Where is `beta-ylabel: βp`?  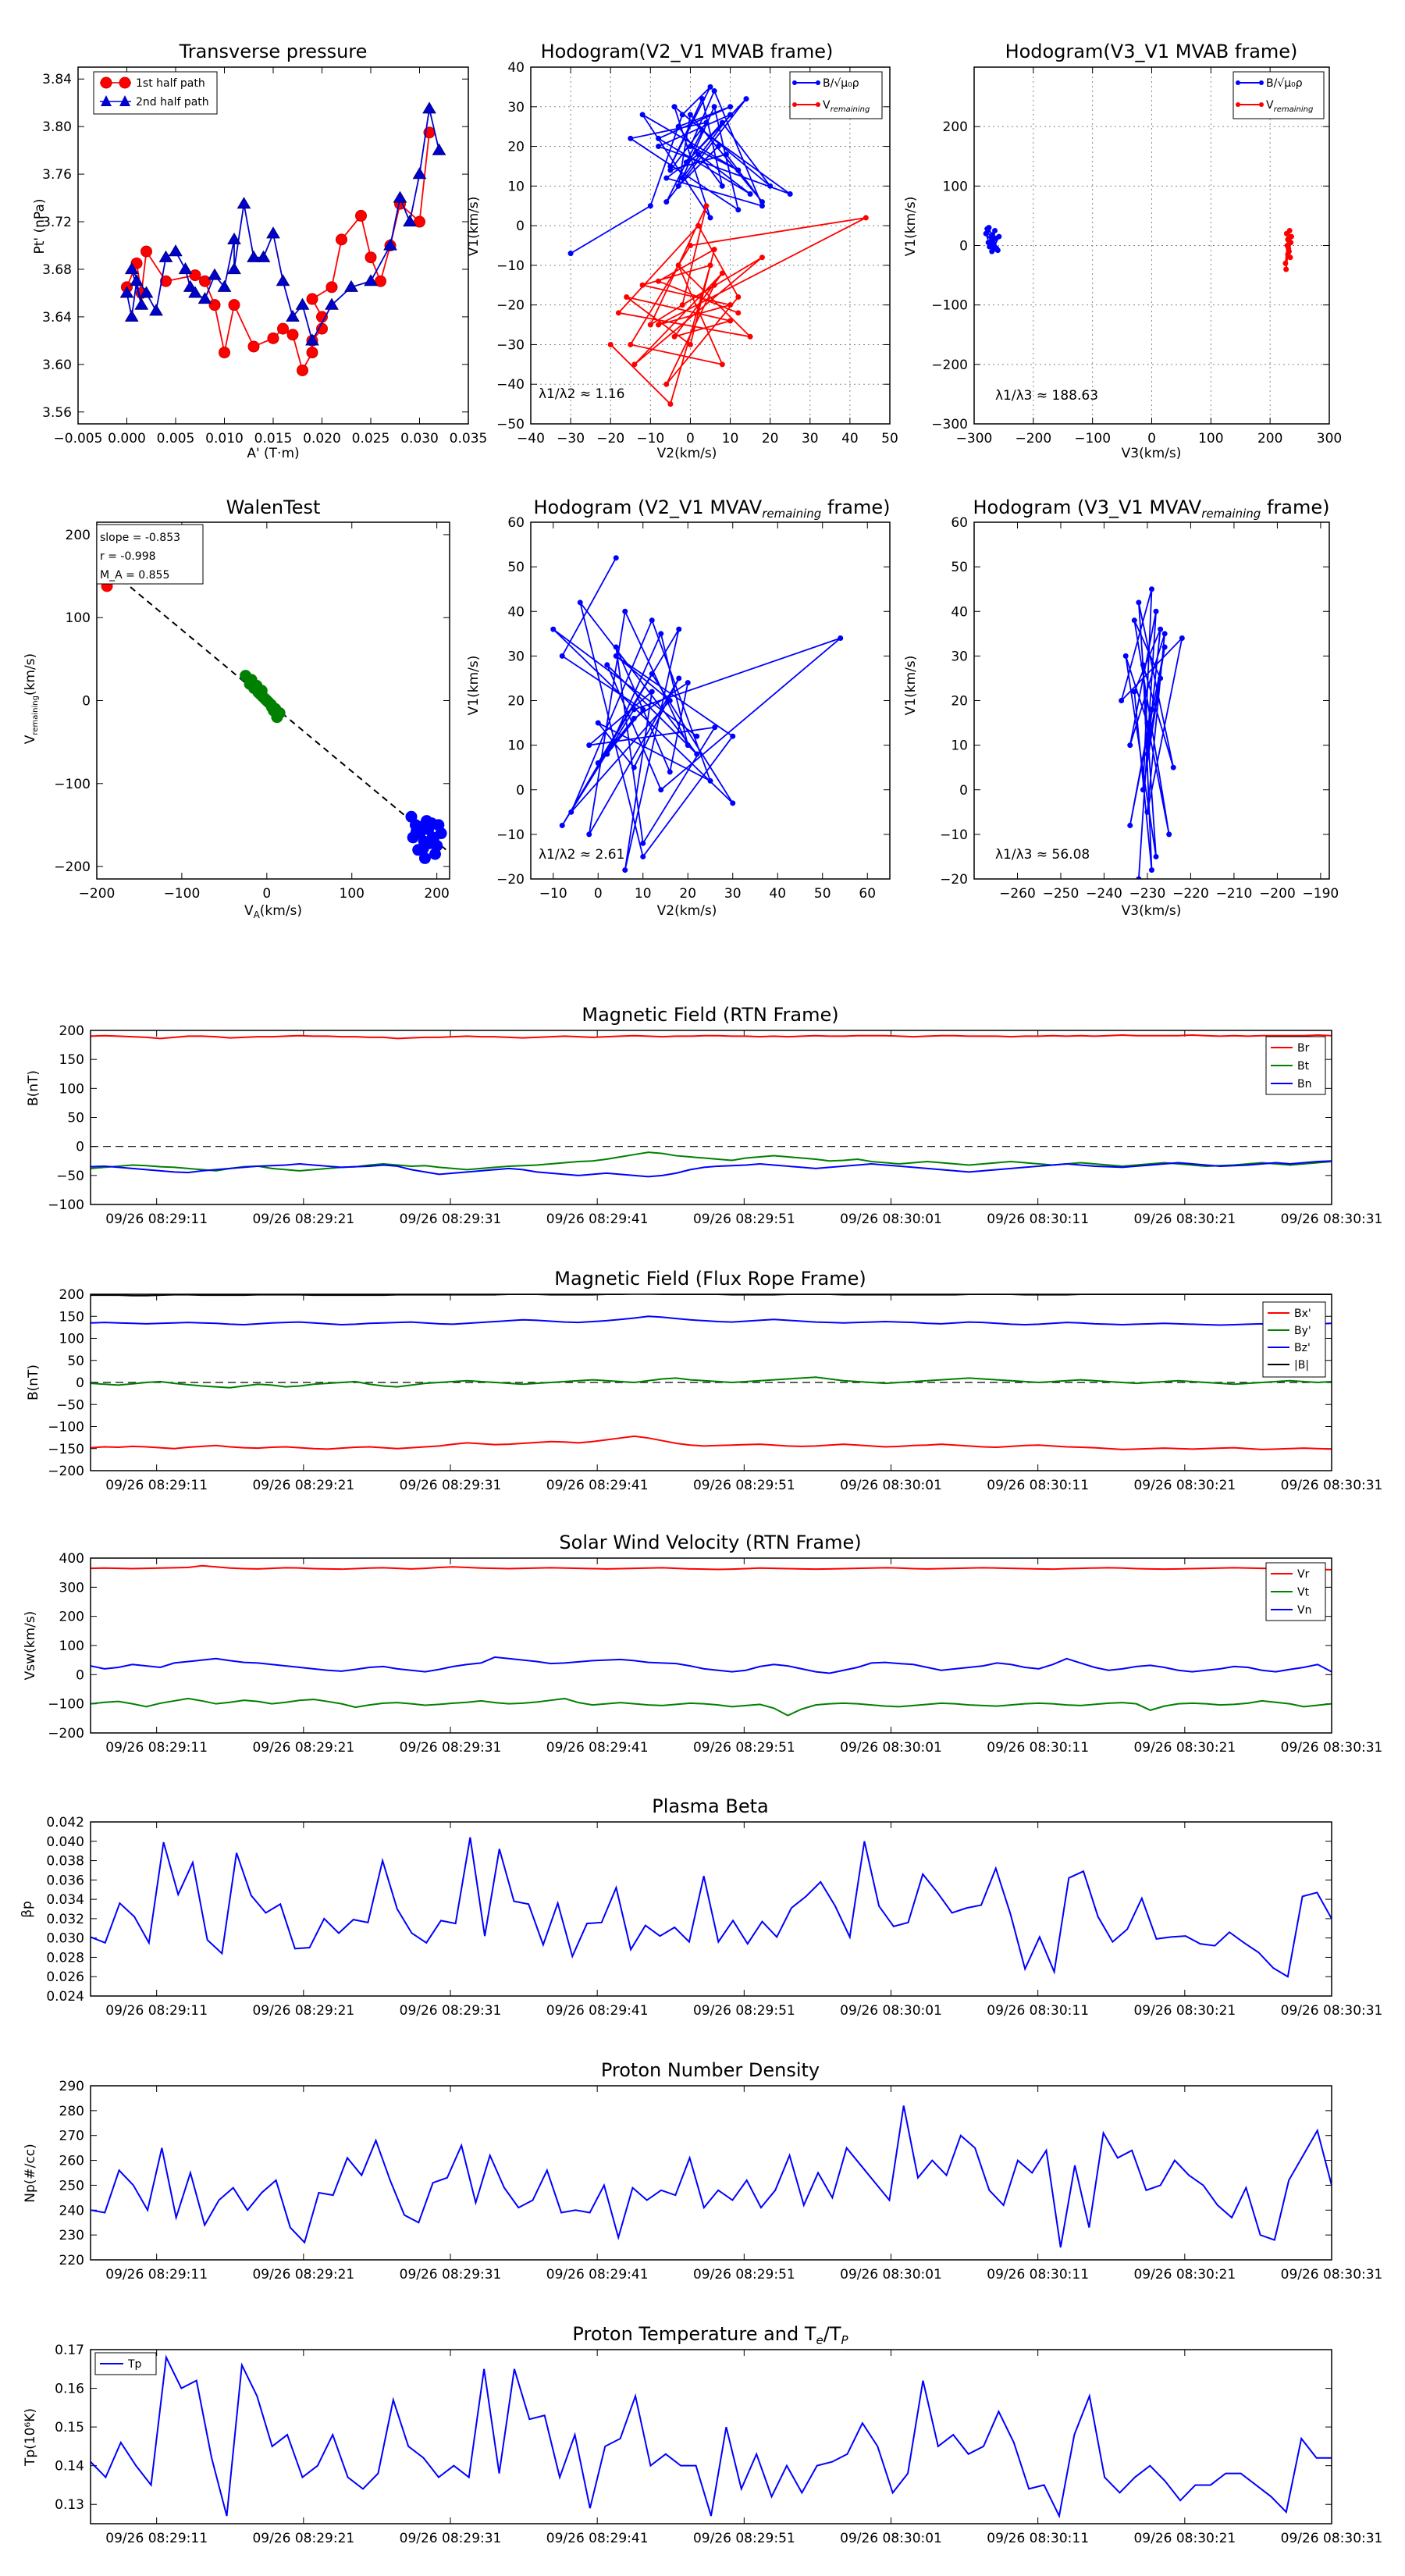
beta-ylabel: βp is located at coordinates (28, 1909).